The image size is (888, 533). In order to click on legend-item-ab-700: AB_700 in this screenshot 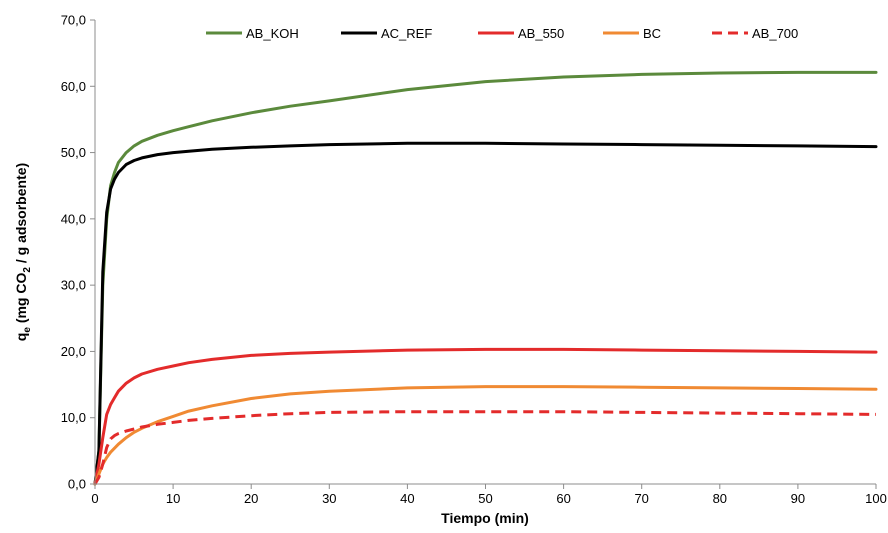, I will do `click(755, 33)`.